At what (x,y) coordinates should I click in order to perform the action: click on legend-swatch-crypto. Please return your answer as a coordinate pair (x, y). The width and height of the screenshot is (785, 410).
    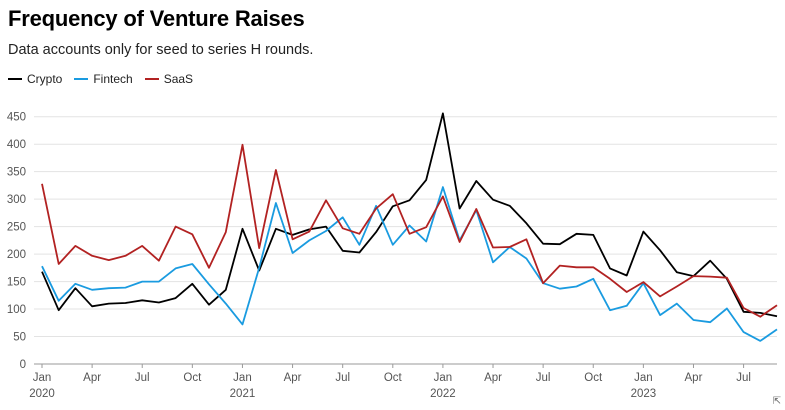
    Looking at the image, I should click on (15, 79).